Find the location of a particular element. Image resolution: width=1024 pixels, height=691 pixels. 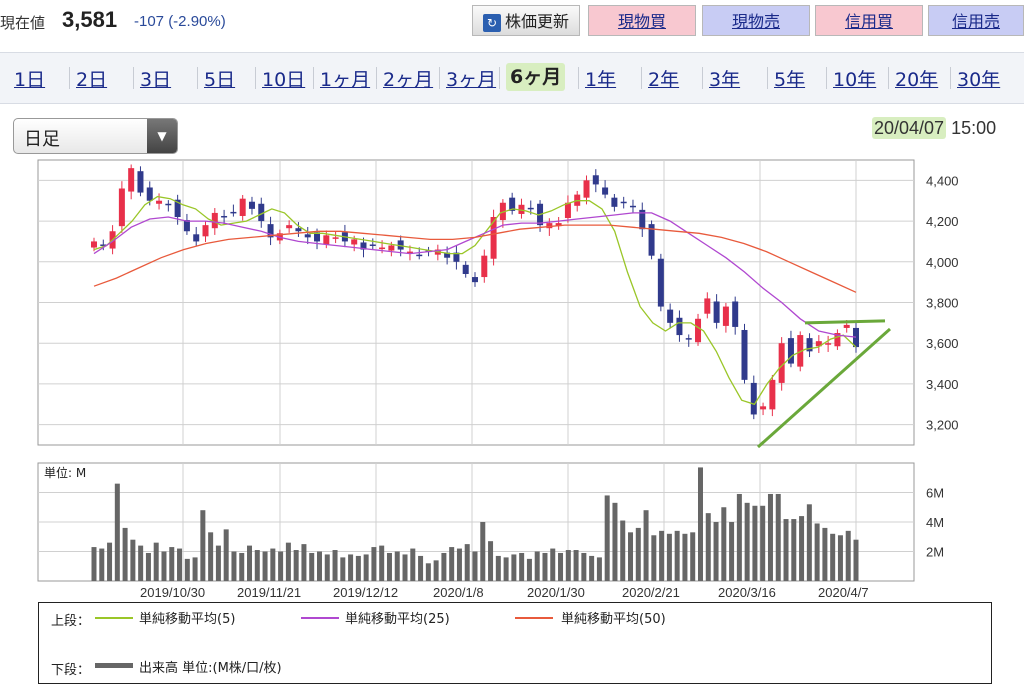

x-tick-label: 2019/12/12 is located at coordinates (365, 592).